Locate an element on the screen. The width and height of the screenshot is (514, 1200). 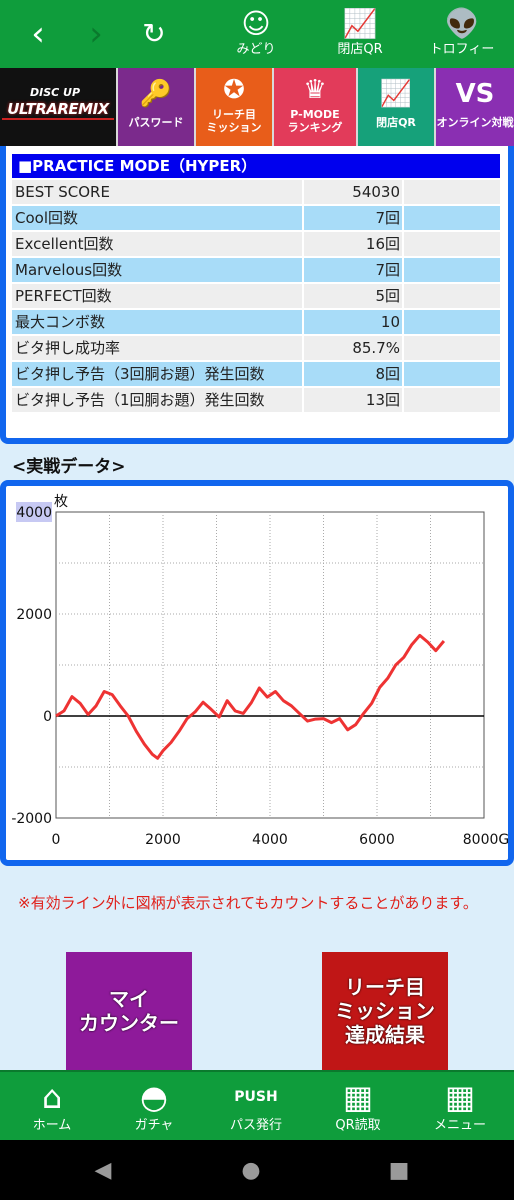
menu-pmode-ranking-label: P-MODE ランキング is located at coordinates (315, 121).